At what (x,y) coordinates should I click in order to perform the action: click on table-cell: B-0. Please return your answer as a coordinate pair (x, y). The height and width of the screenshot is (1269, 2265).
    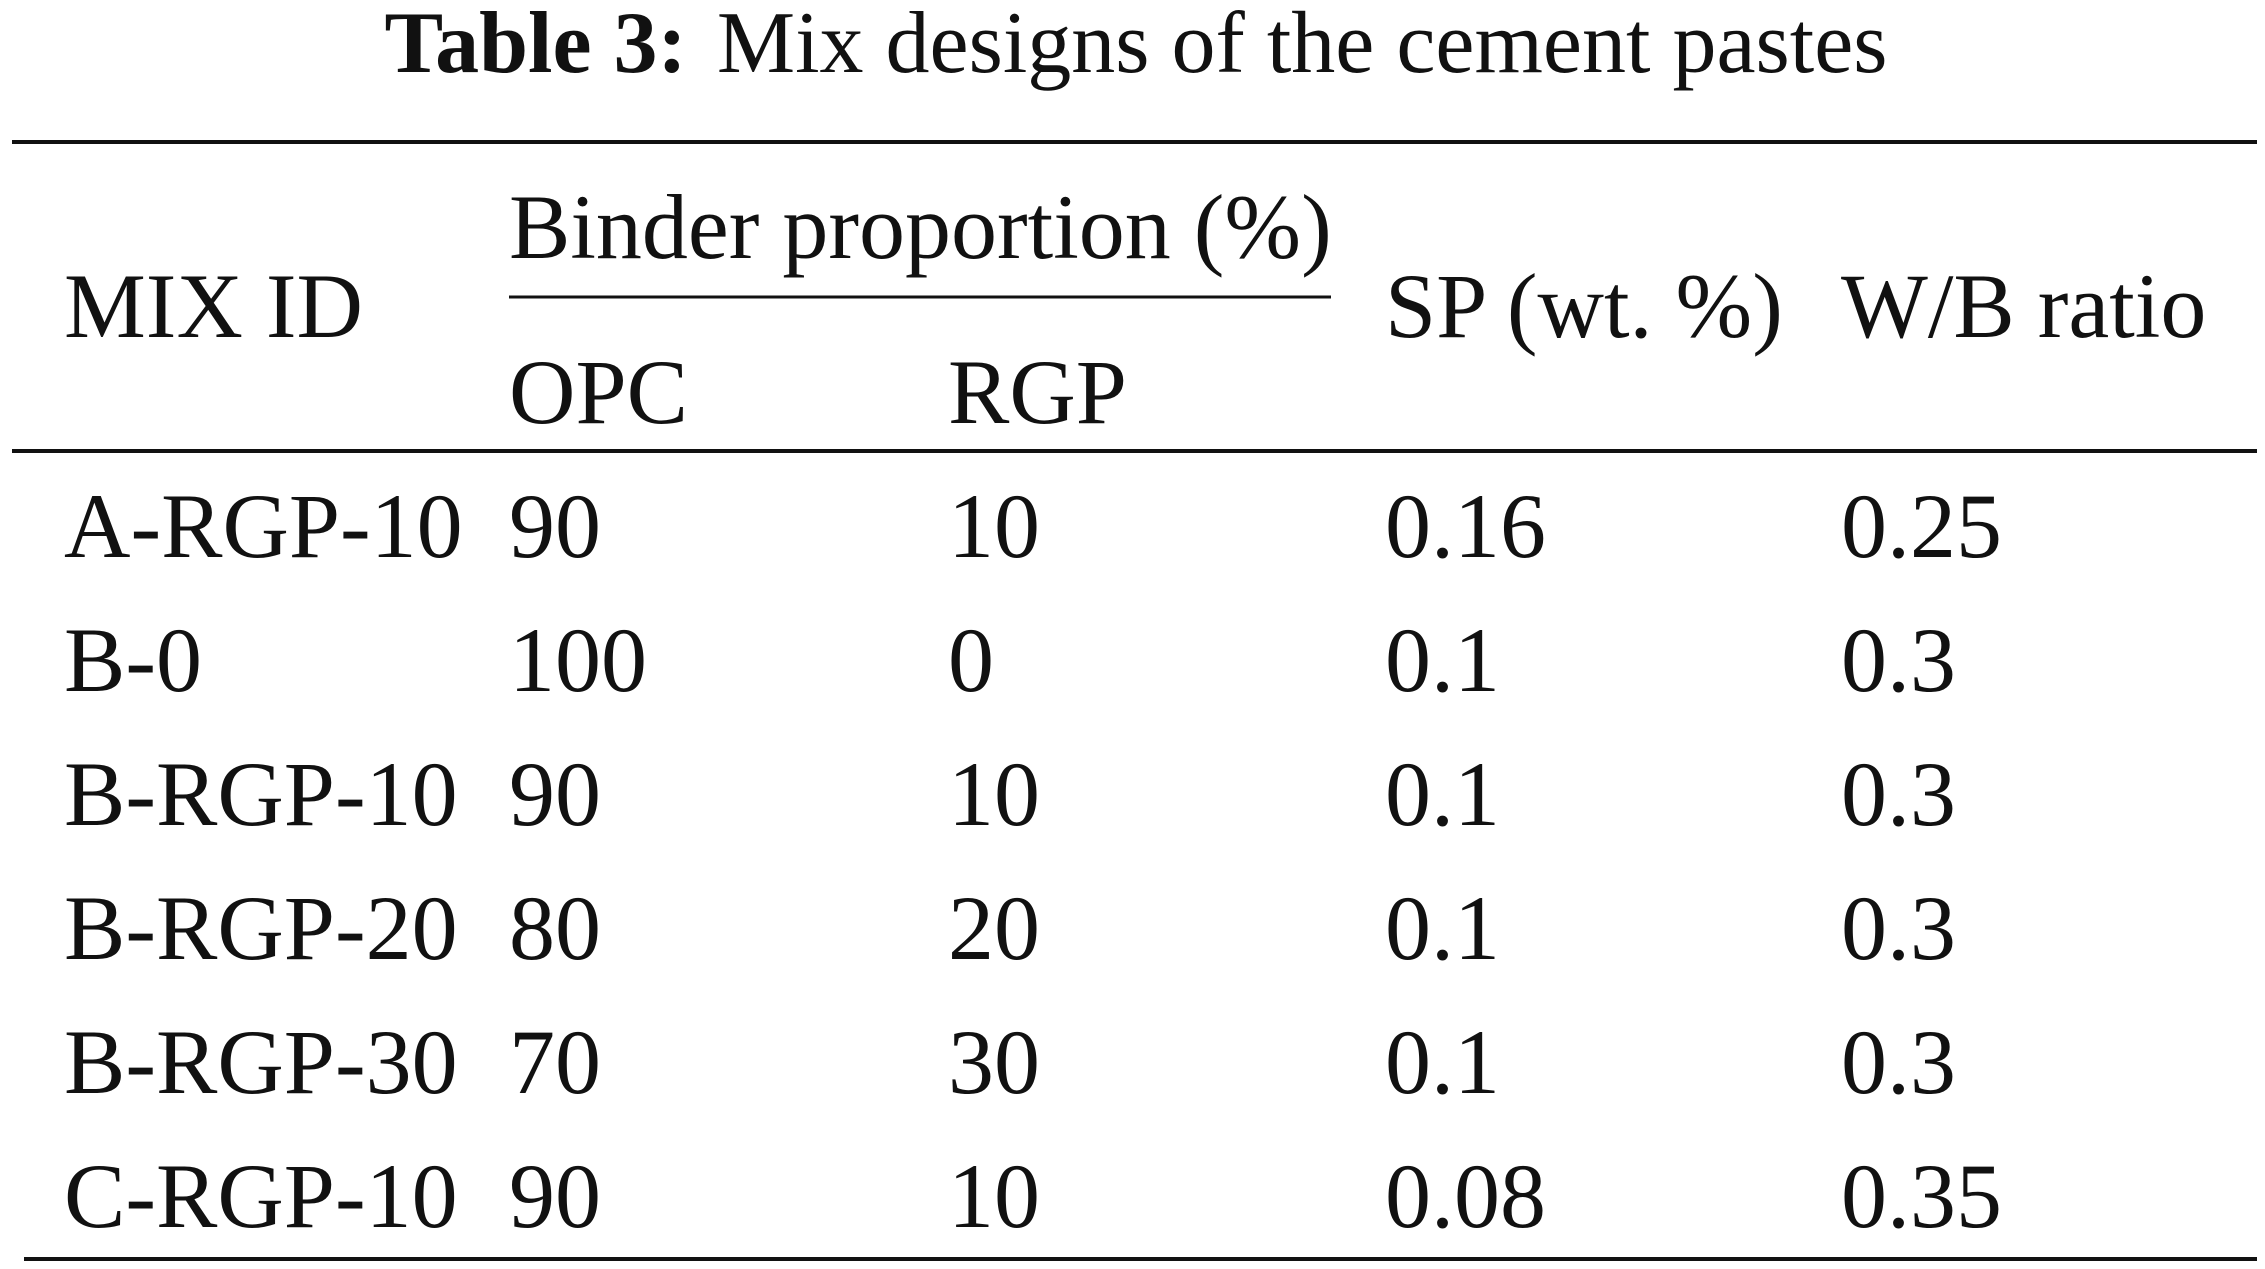
    Looking at the image, I should click on (133, 660).